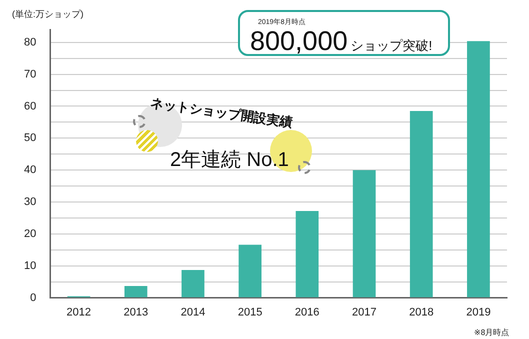  What do you see at coordinates (221, 113) in the screenshot?
I see `annotation: ネットショップ開設実績` at bounding box center [221, 113].